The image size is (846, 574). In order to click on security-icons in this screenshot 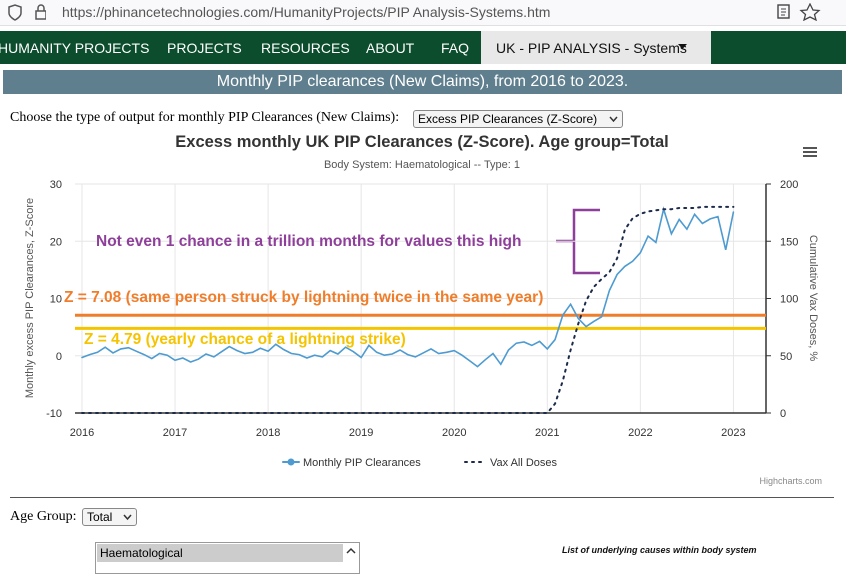, I will do `click(27, 12)`.